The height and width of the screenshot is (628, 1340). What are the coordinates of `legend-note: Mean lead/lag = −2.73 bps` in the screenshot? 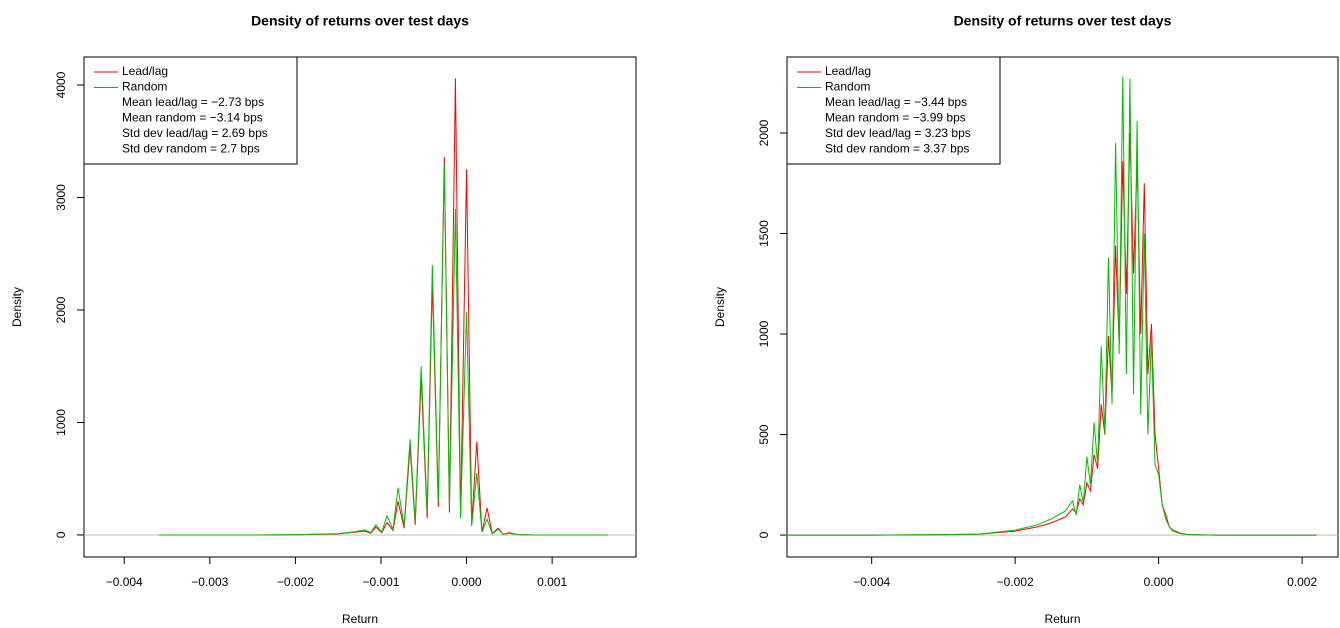 It's located at (193, 102).